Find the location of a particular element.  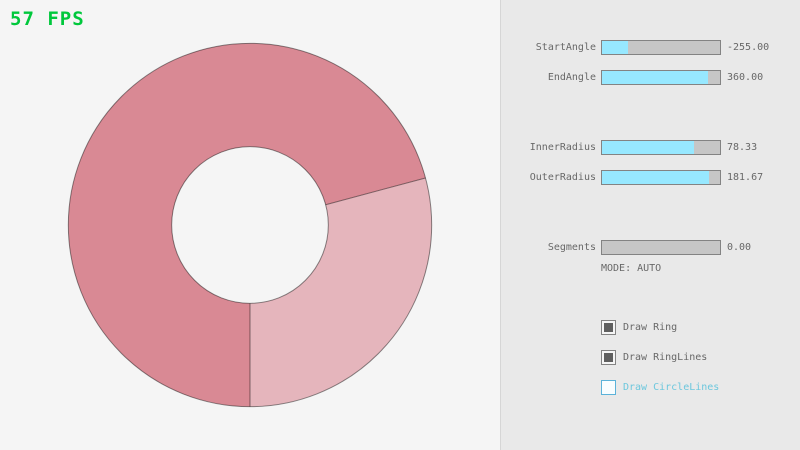

draw-ringlines-row: Draw RingLines is located at coordinates (700, 357).